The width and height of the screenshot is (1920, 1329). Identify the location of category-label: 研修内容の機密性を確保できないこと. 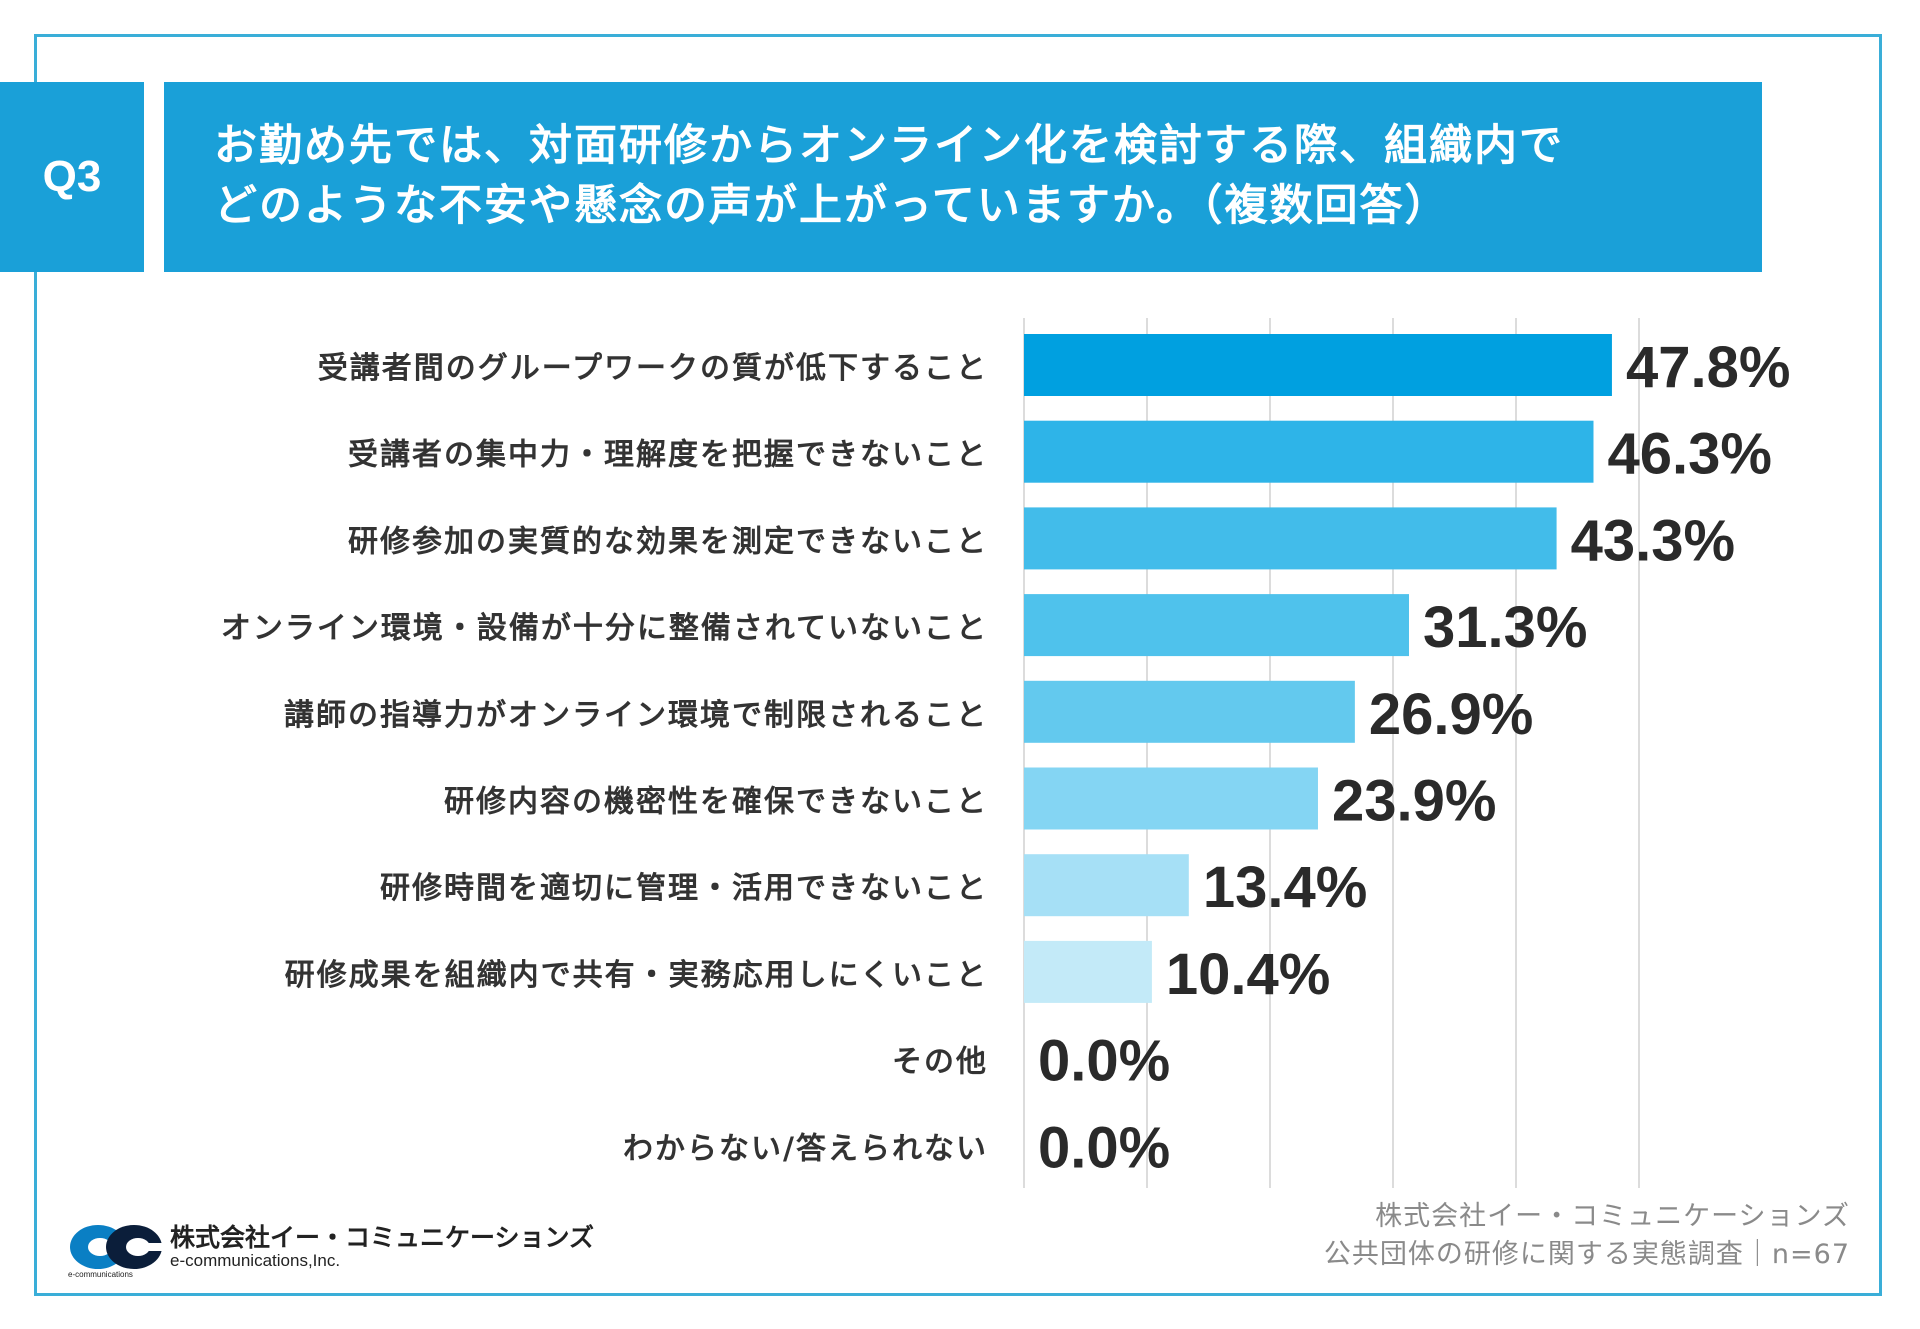
(716, 802).